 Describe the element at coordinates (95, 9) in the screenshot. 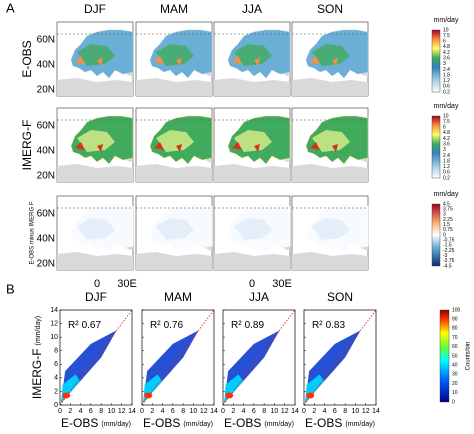

I see `season-label: DJF` at that location.